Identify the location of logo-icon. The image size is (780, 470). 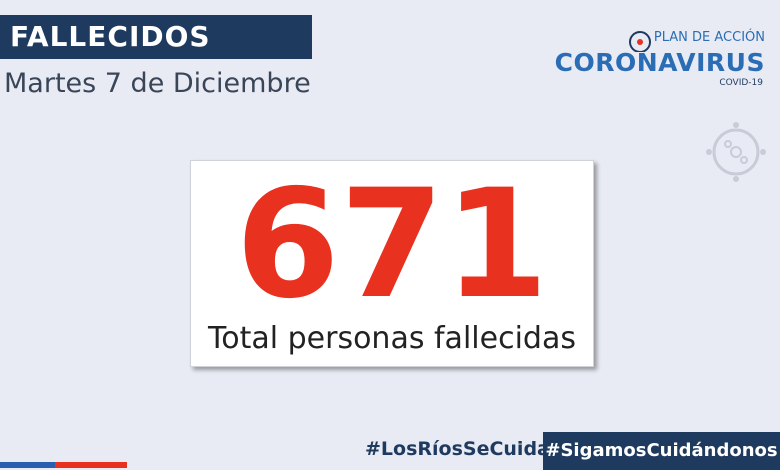
(640, 41).